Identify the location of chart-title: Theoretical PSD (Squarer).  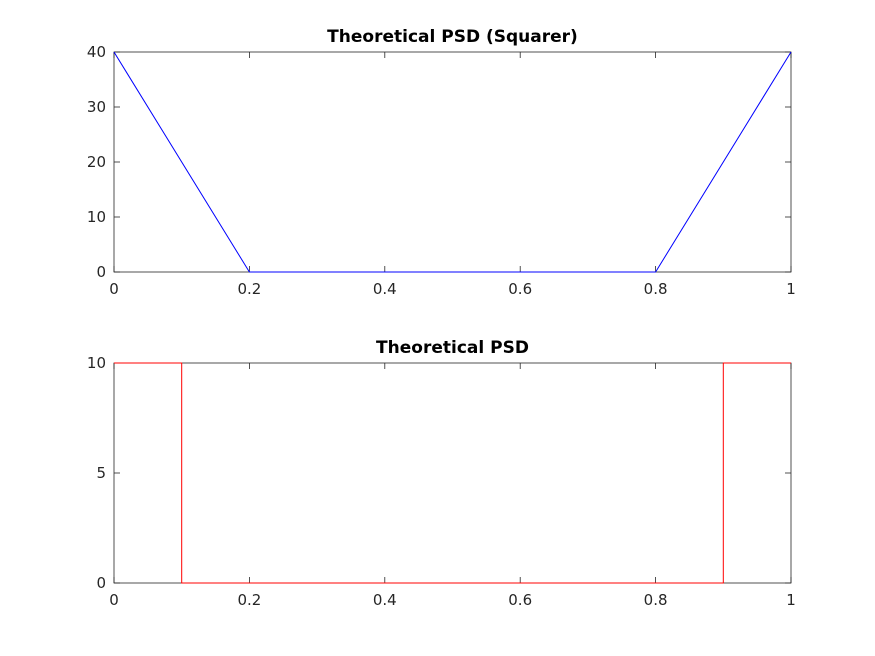
(452, 37).